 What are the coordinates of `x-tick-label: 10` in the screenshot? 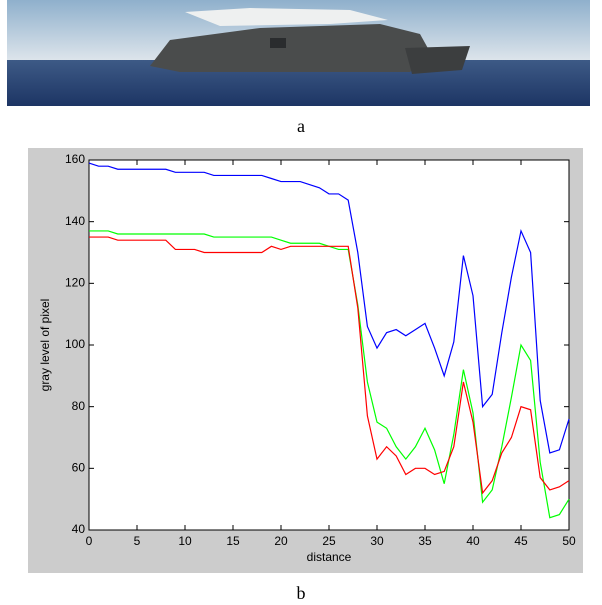 It's located at (185, 541).